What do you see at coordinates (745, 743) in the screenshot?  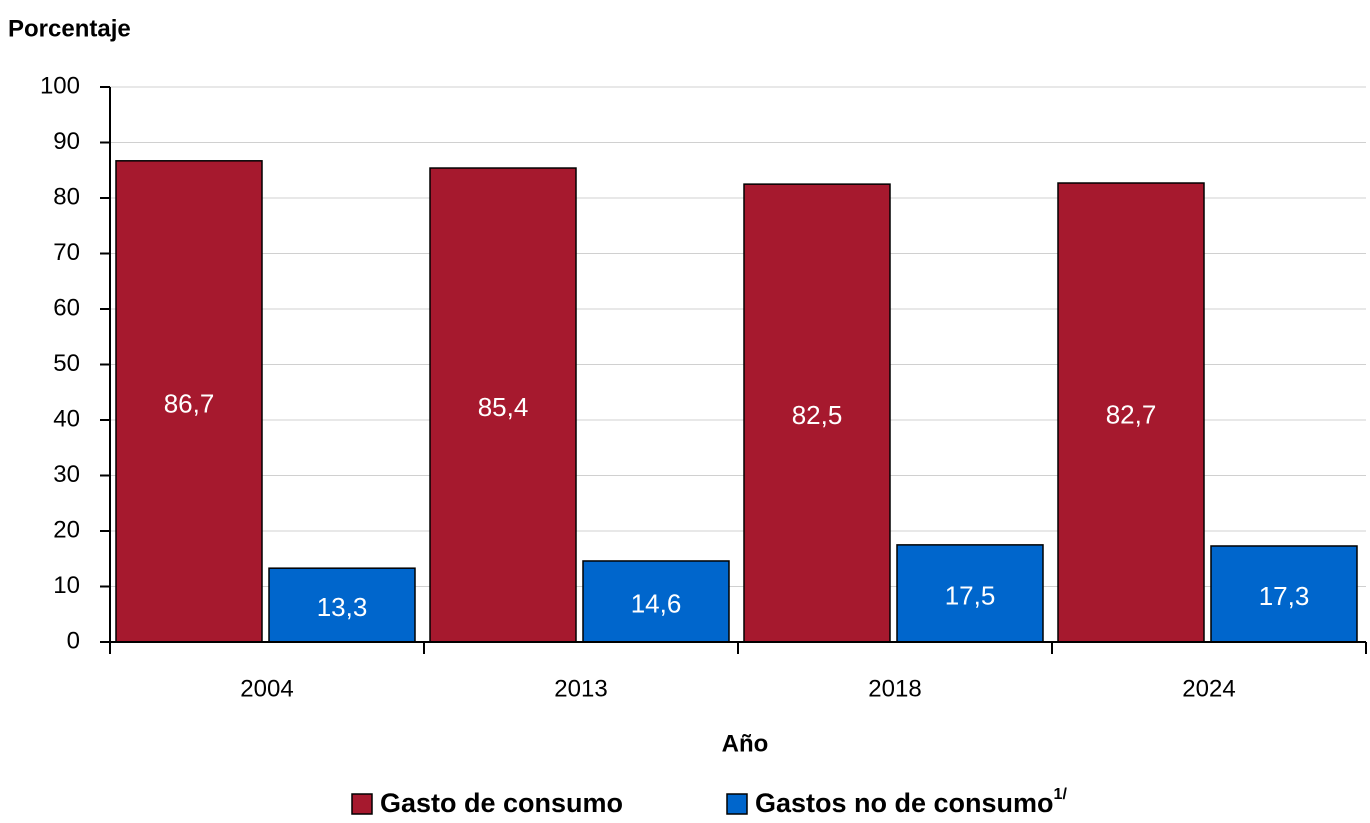 I see `x-axis-title: Año` at bounding box center [745, 743].